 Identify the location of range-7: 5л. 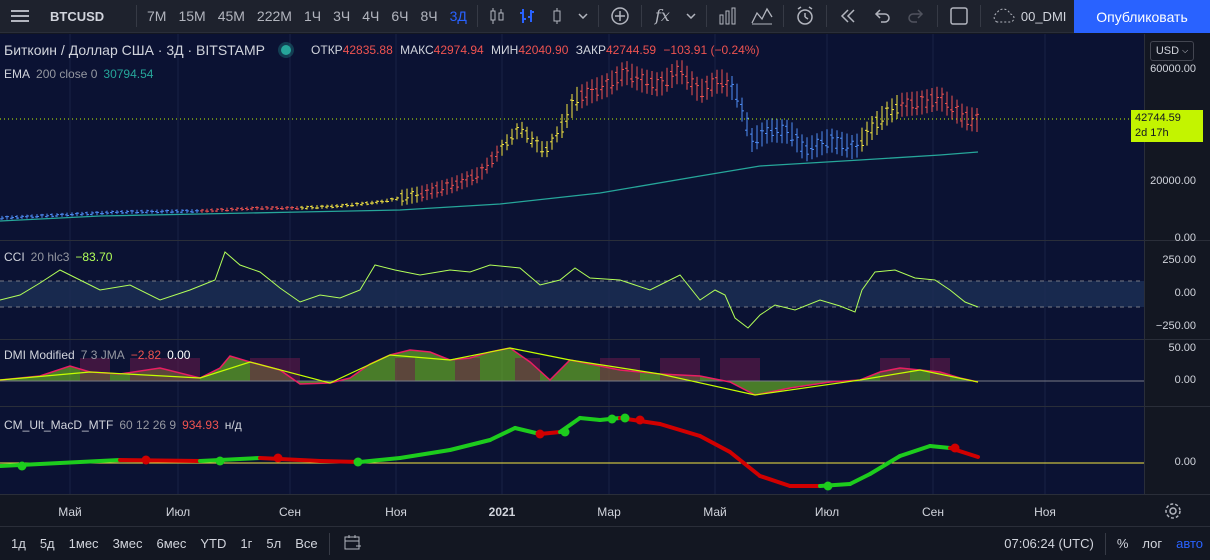
(274, 543).